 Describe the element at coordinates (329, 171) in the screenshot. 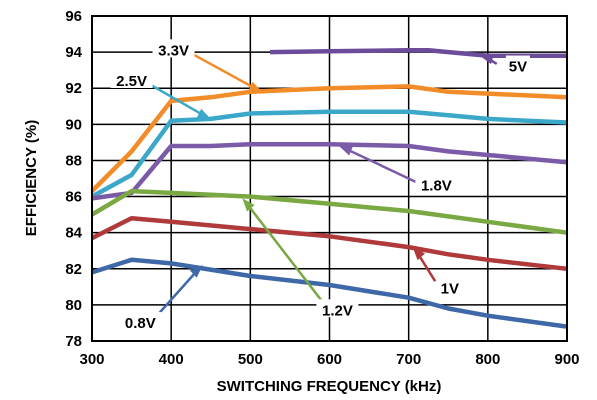

I see `series-line-1-8v` at that location.